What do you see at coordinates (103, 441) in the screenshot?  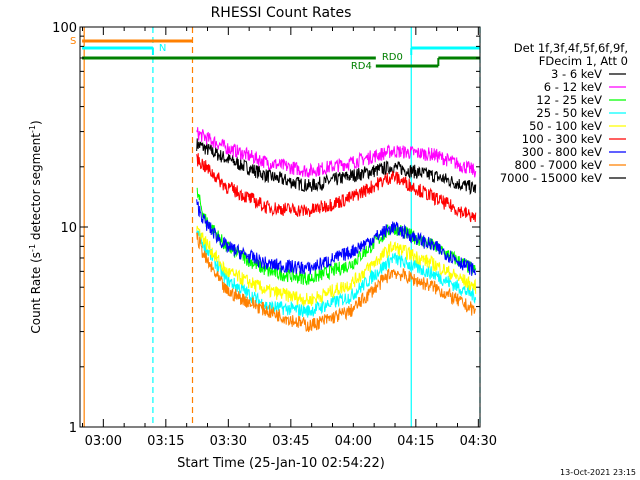 I see `x-tick-label: 03:00` at bounding box center [103, 441].